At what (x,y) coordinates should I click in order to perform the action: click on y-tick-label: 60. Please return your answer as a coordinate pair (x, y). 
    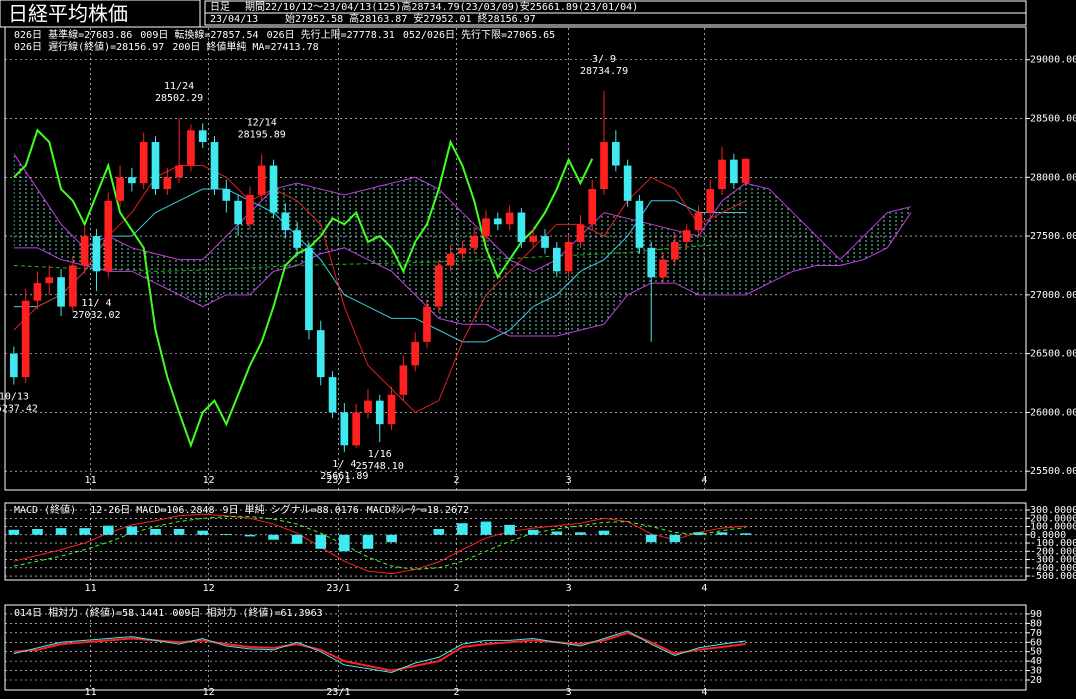
    Looking at the image, I should click on (1036, 642).